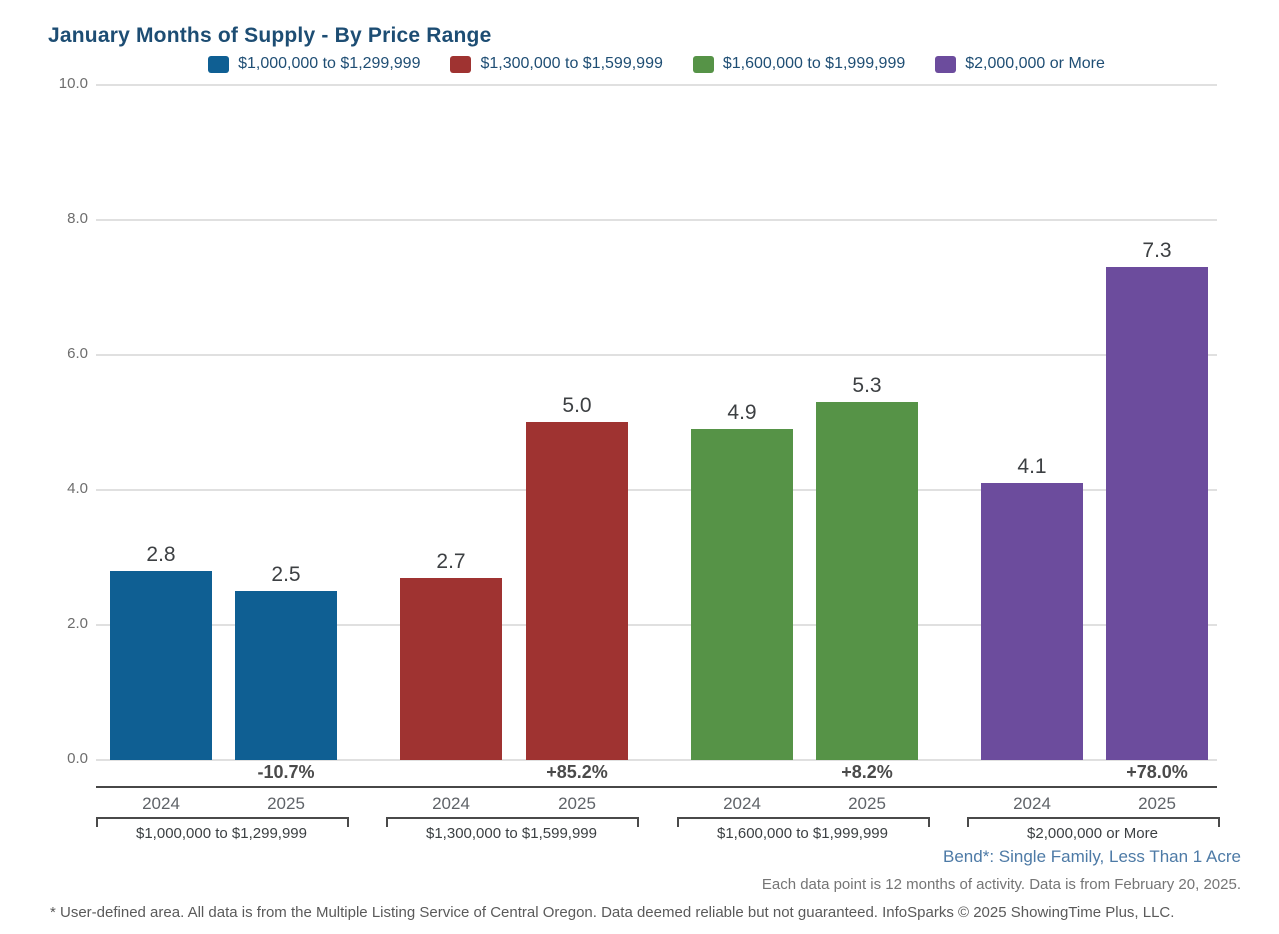 The height and width of the screenshot is (934, 1279). What do you see at coordinates (656, 787) in the screenshot?
I see `x-axis-line` at bounding box center [656, 787].